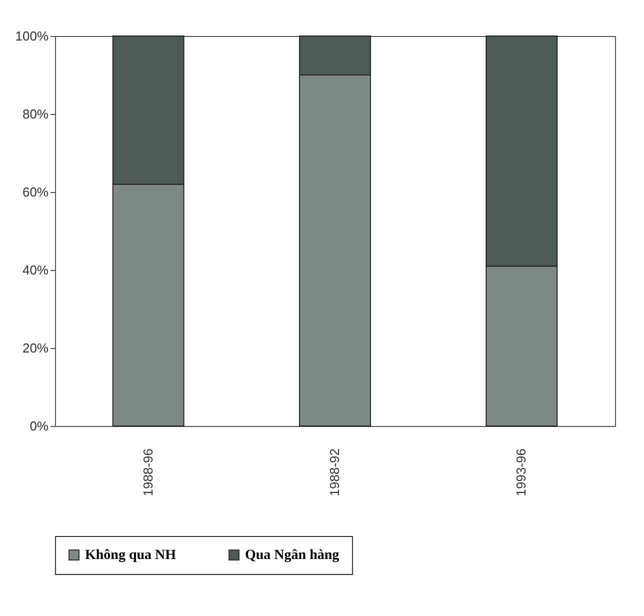 Image resolution: width=644 pixels, height=616 pixels. I want to click on y-tick-label: 80%, so click(35, 114).